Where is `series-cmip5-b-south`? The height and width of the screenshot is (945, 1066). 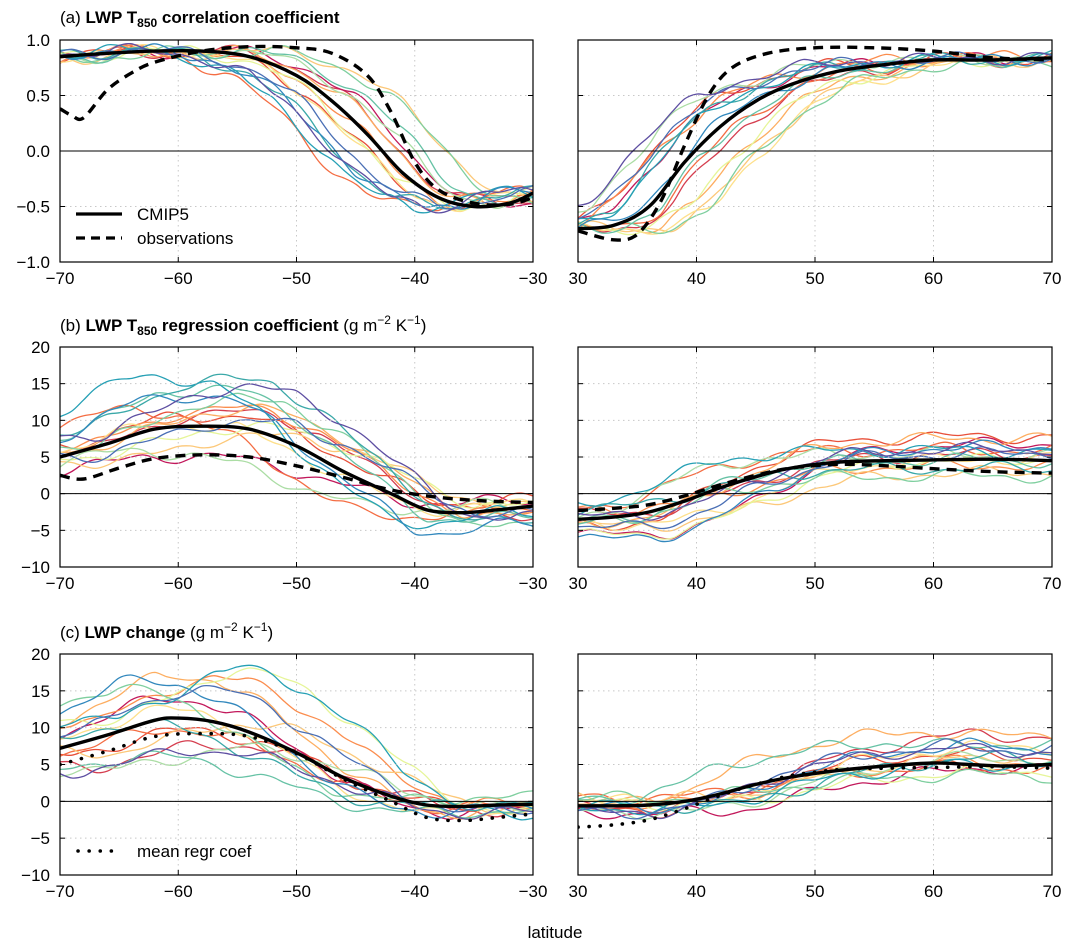 series-cmip5-b-south is located at coordinates (296, 469).